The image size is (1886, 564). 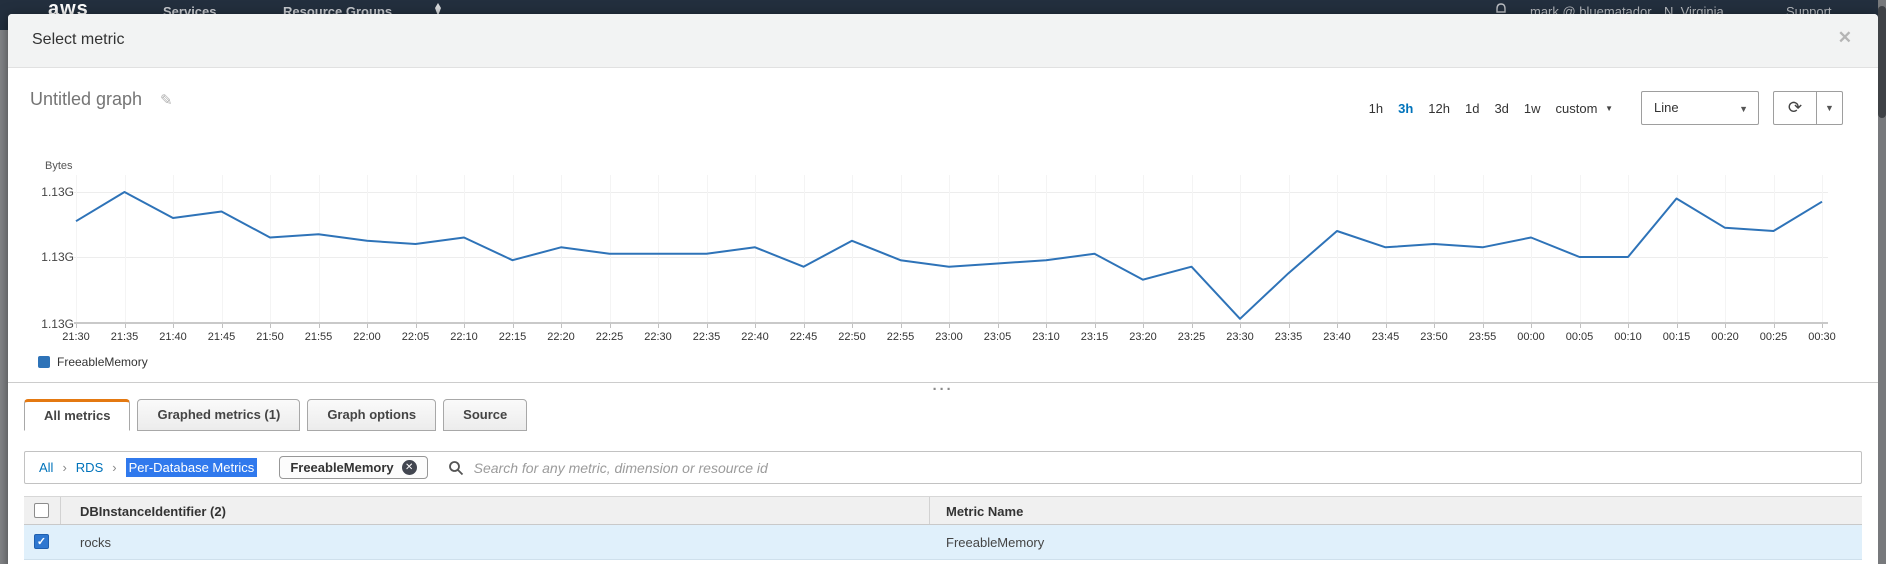 What do you see at coordinates (852, 337) in the screenshot?
I see `x-tick-label: 22:50` at bounding box center [852, 337].